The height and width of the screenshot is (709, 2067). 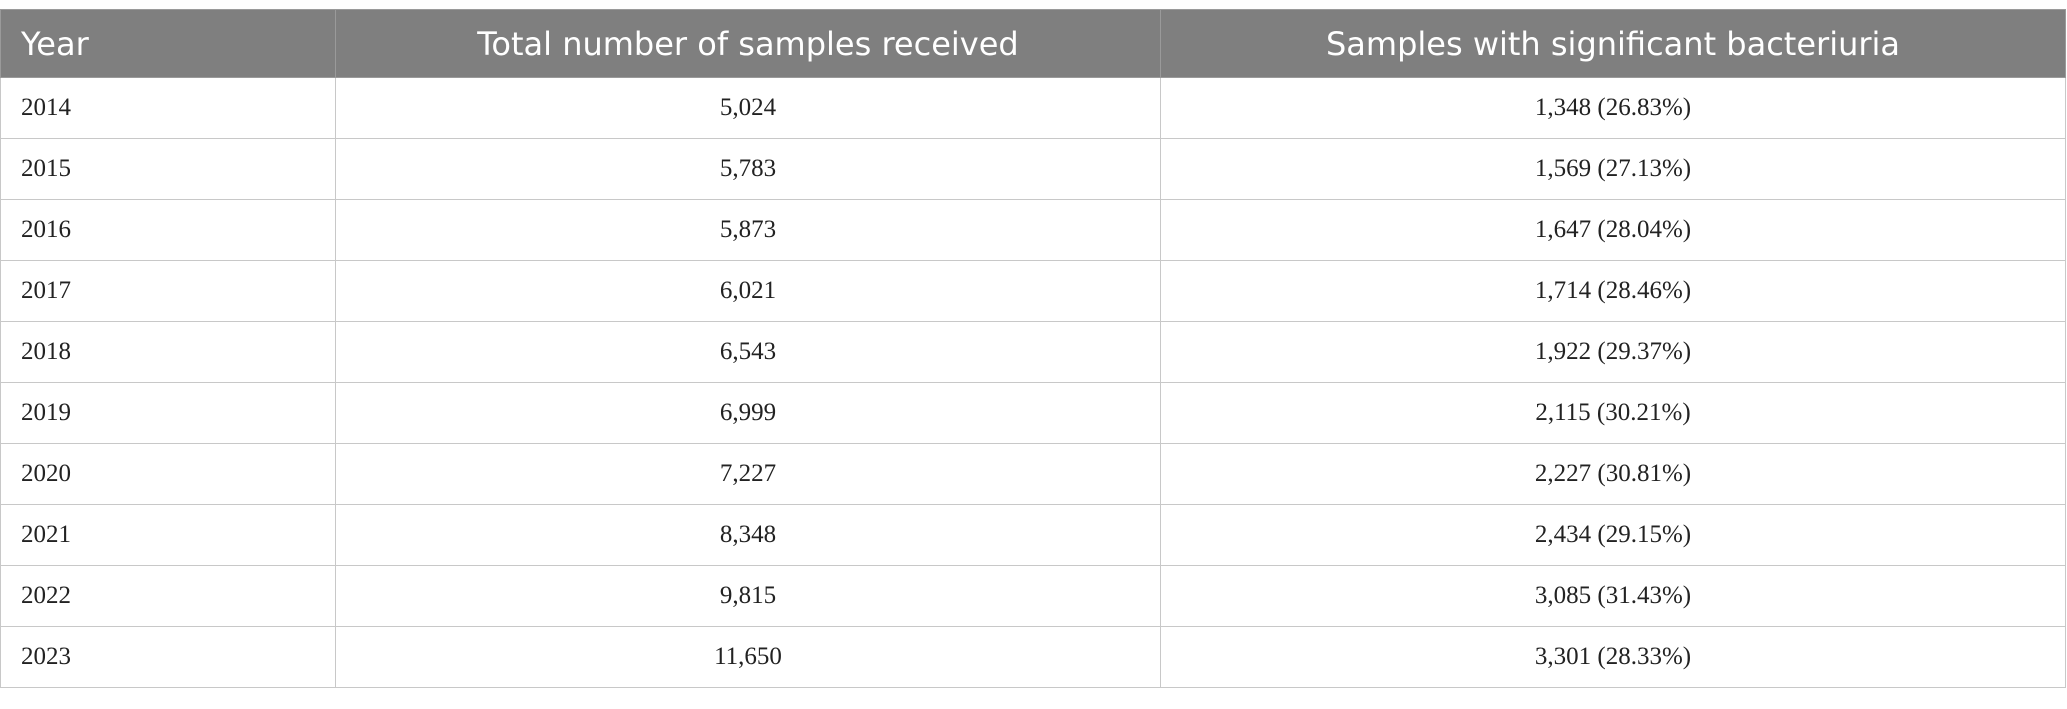 I want to click on table-cell: 2,227 (30.81%), so click(x=1613, y=474).